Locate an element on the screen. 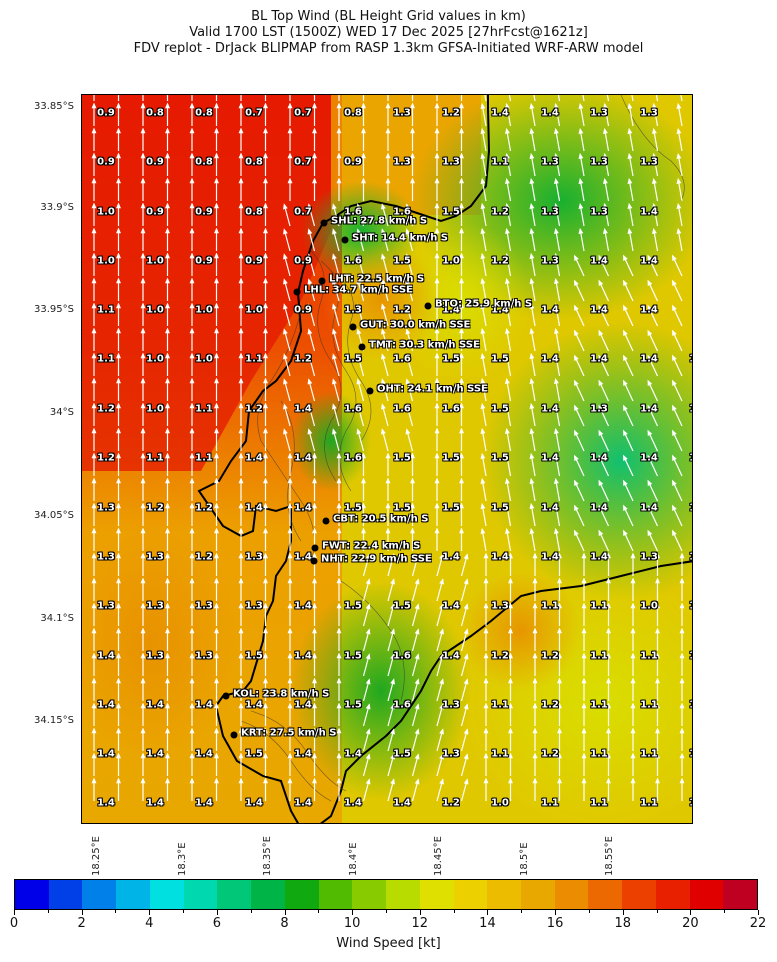 The height and width of the screenshot is (962, 777). station-marker-sht is located at coordinates (345, 240).